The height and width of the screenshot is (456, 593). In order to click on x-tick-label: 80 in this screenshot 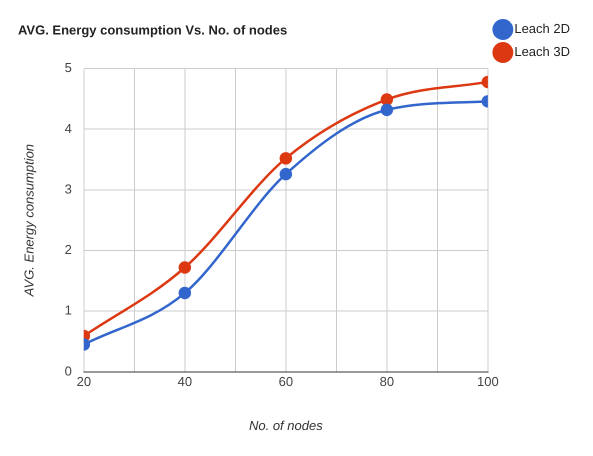, I will do `click(387, 382)`.